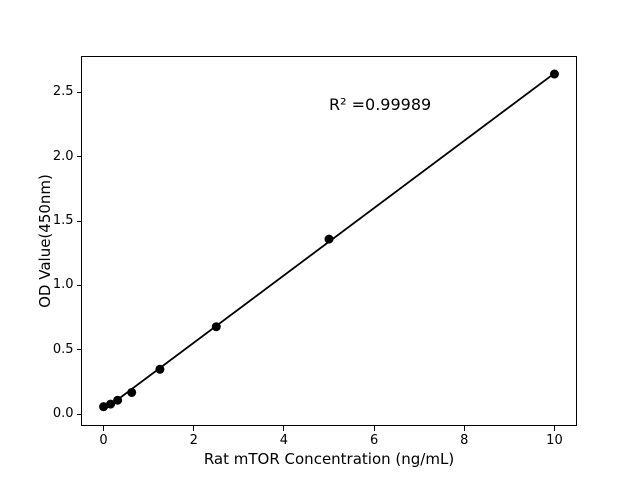  Describe the element at coordinates (63, 414) in the screenshot. I see `y-tick-label: 0.0` at that location.